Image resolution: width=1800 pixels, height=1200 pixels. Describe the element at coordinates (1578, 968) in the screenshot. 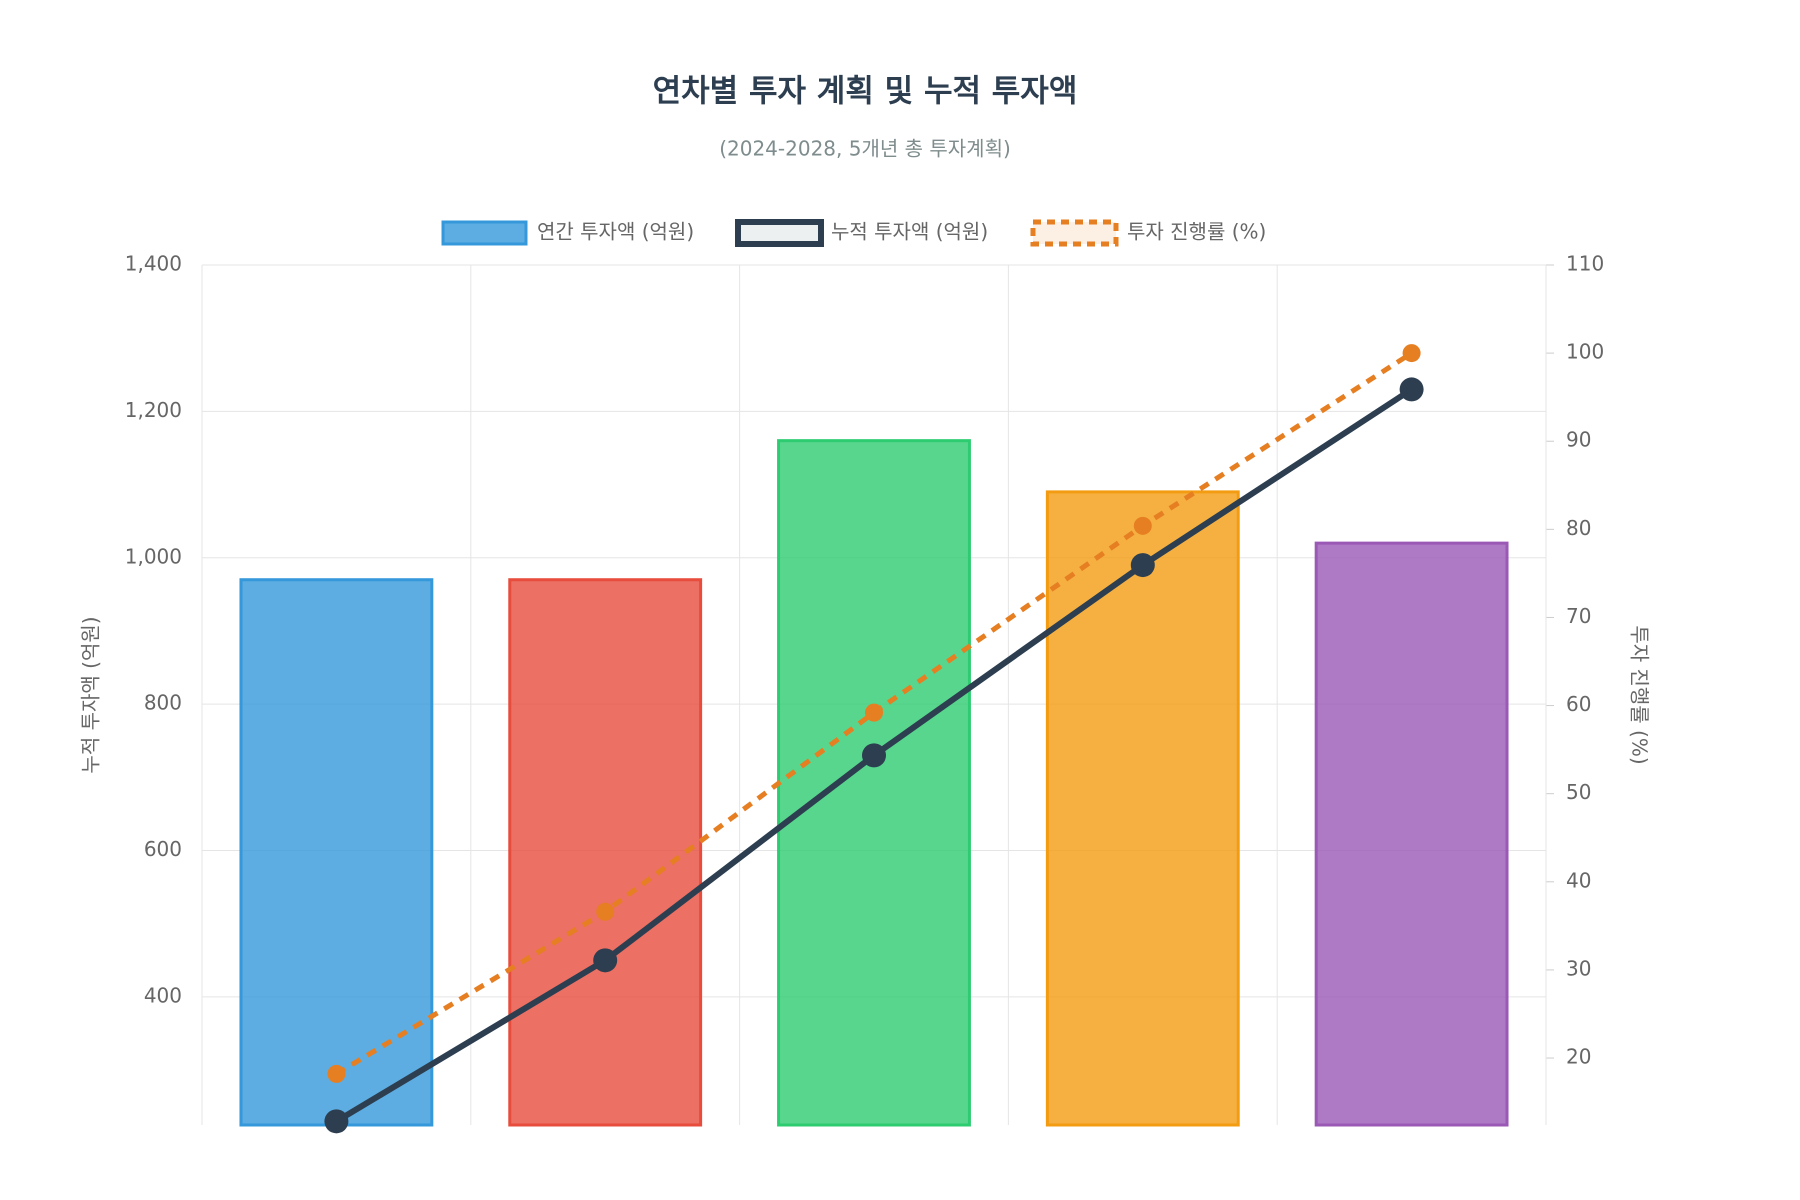

I see `y2-tick-label: 30` at that location.